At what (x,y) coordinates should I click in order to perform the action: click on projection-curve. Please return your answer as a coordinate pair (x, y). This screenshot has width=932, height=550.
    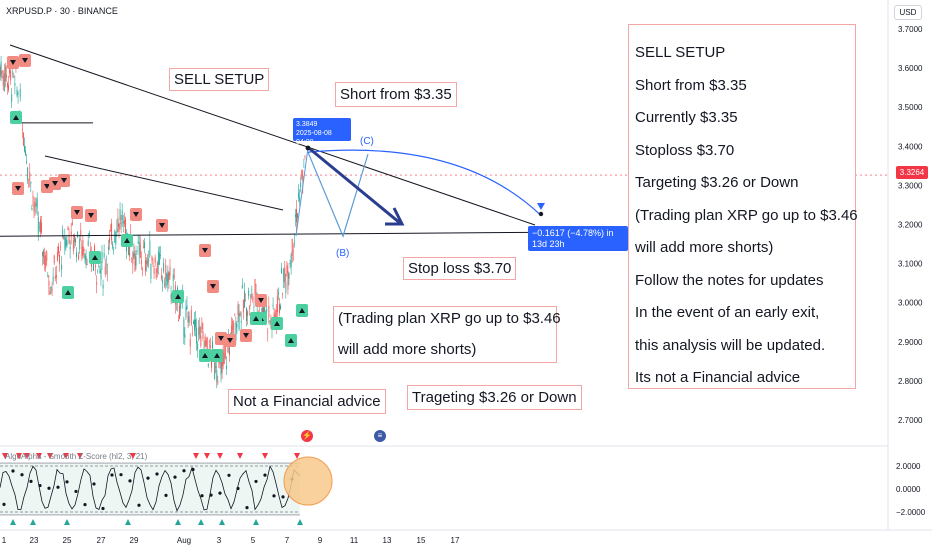
    Looking at the image, I should click on (424, 182).